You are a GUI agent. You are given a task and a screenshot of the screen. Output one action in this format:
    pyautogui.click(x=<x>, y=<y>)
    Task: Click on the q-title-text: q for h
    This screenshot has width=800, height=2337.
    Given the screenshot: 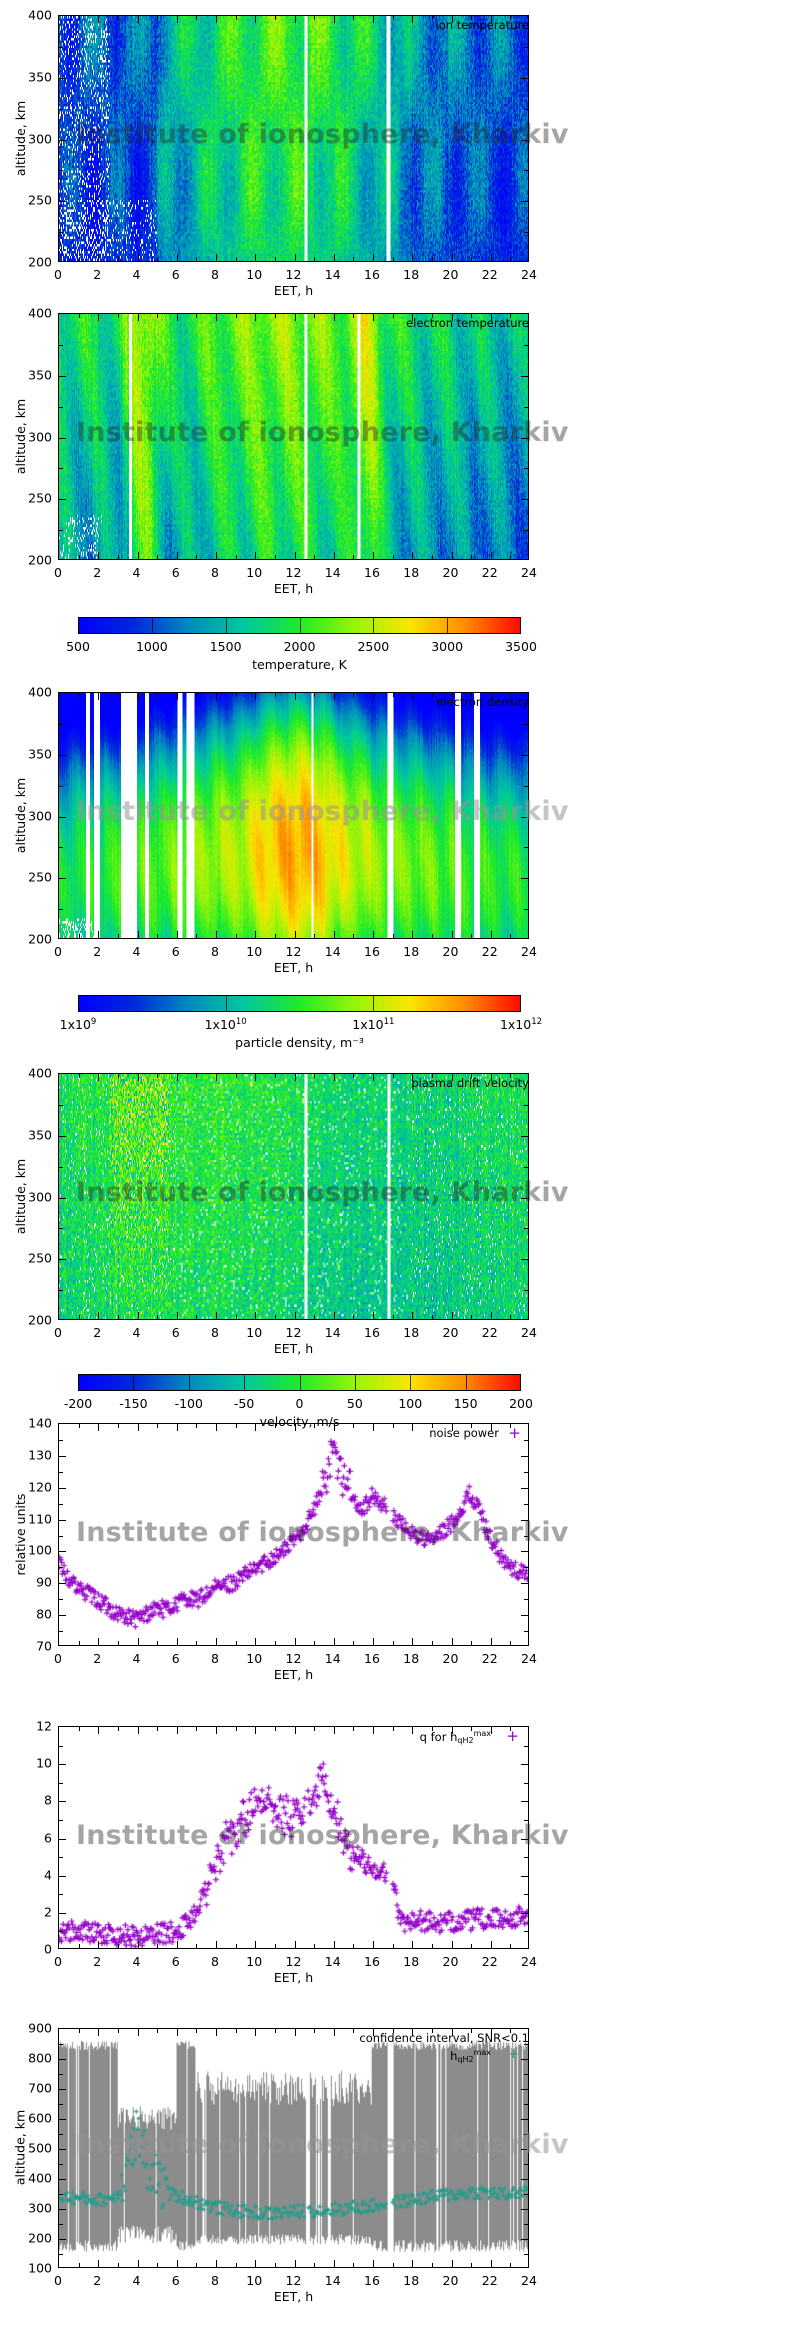 What is the action you would take?
    pyautogui.click(x=438, y=1736)
    